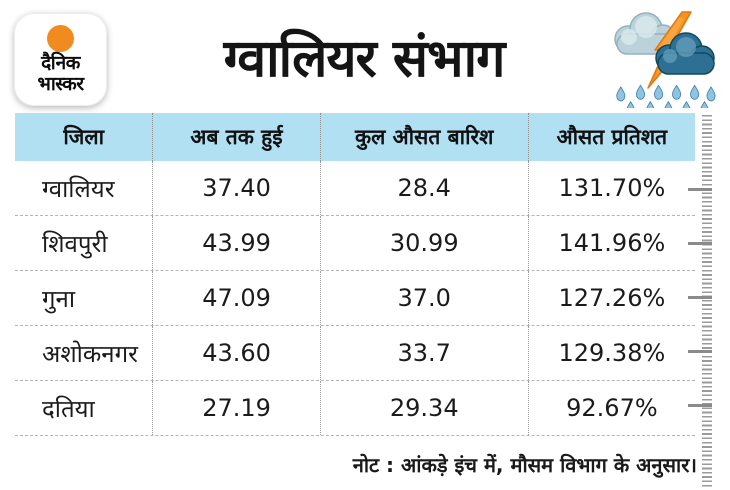  Describe the element at coordinates (700, 301) in the screenshot. I see `rain-gauge-ruler` at that location.